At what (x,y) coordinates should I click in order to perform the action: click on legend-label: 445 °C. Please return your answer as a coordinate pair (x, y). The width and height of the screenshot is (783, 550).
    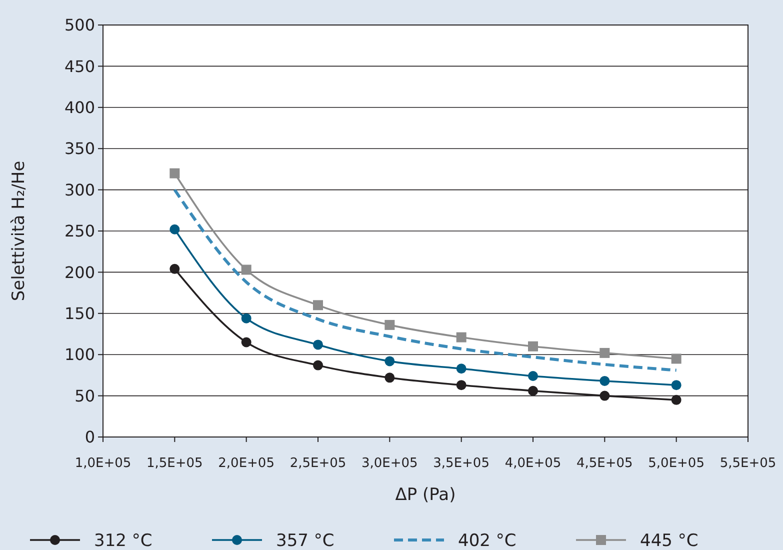
    Looking at the image, I should click on (669, 540).